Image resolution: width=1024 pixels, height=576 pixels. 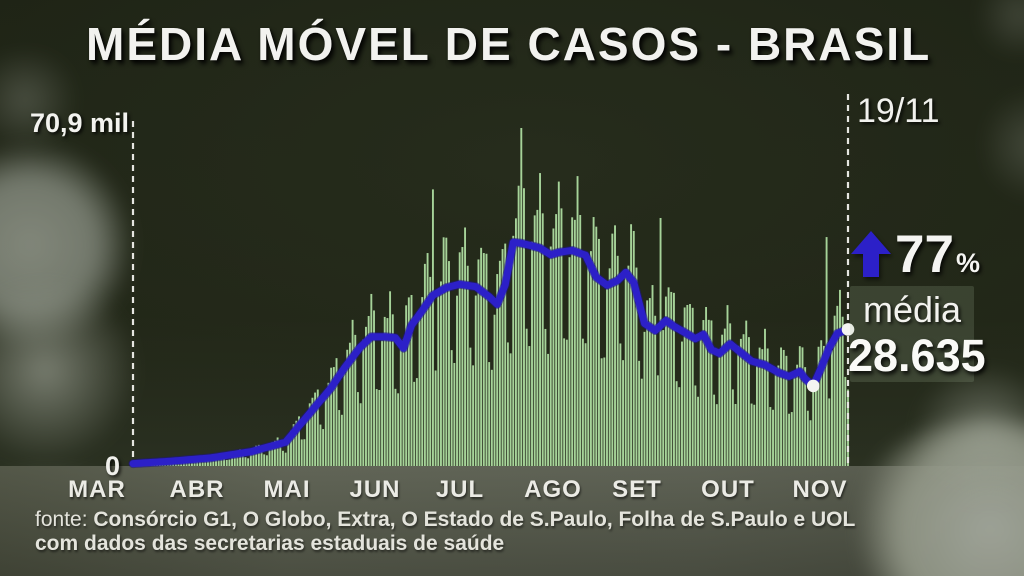 I want to click on up-arrow-icon, so click(x=871, y=254).